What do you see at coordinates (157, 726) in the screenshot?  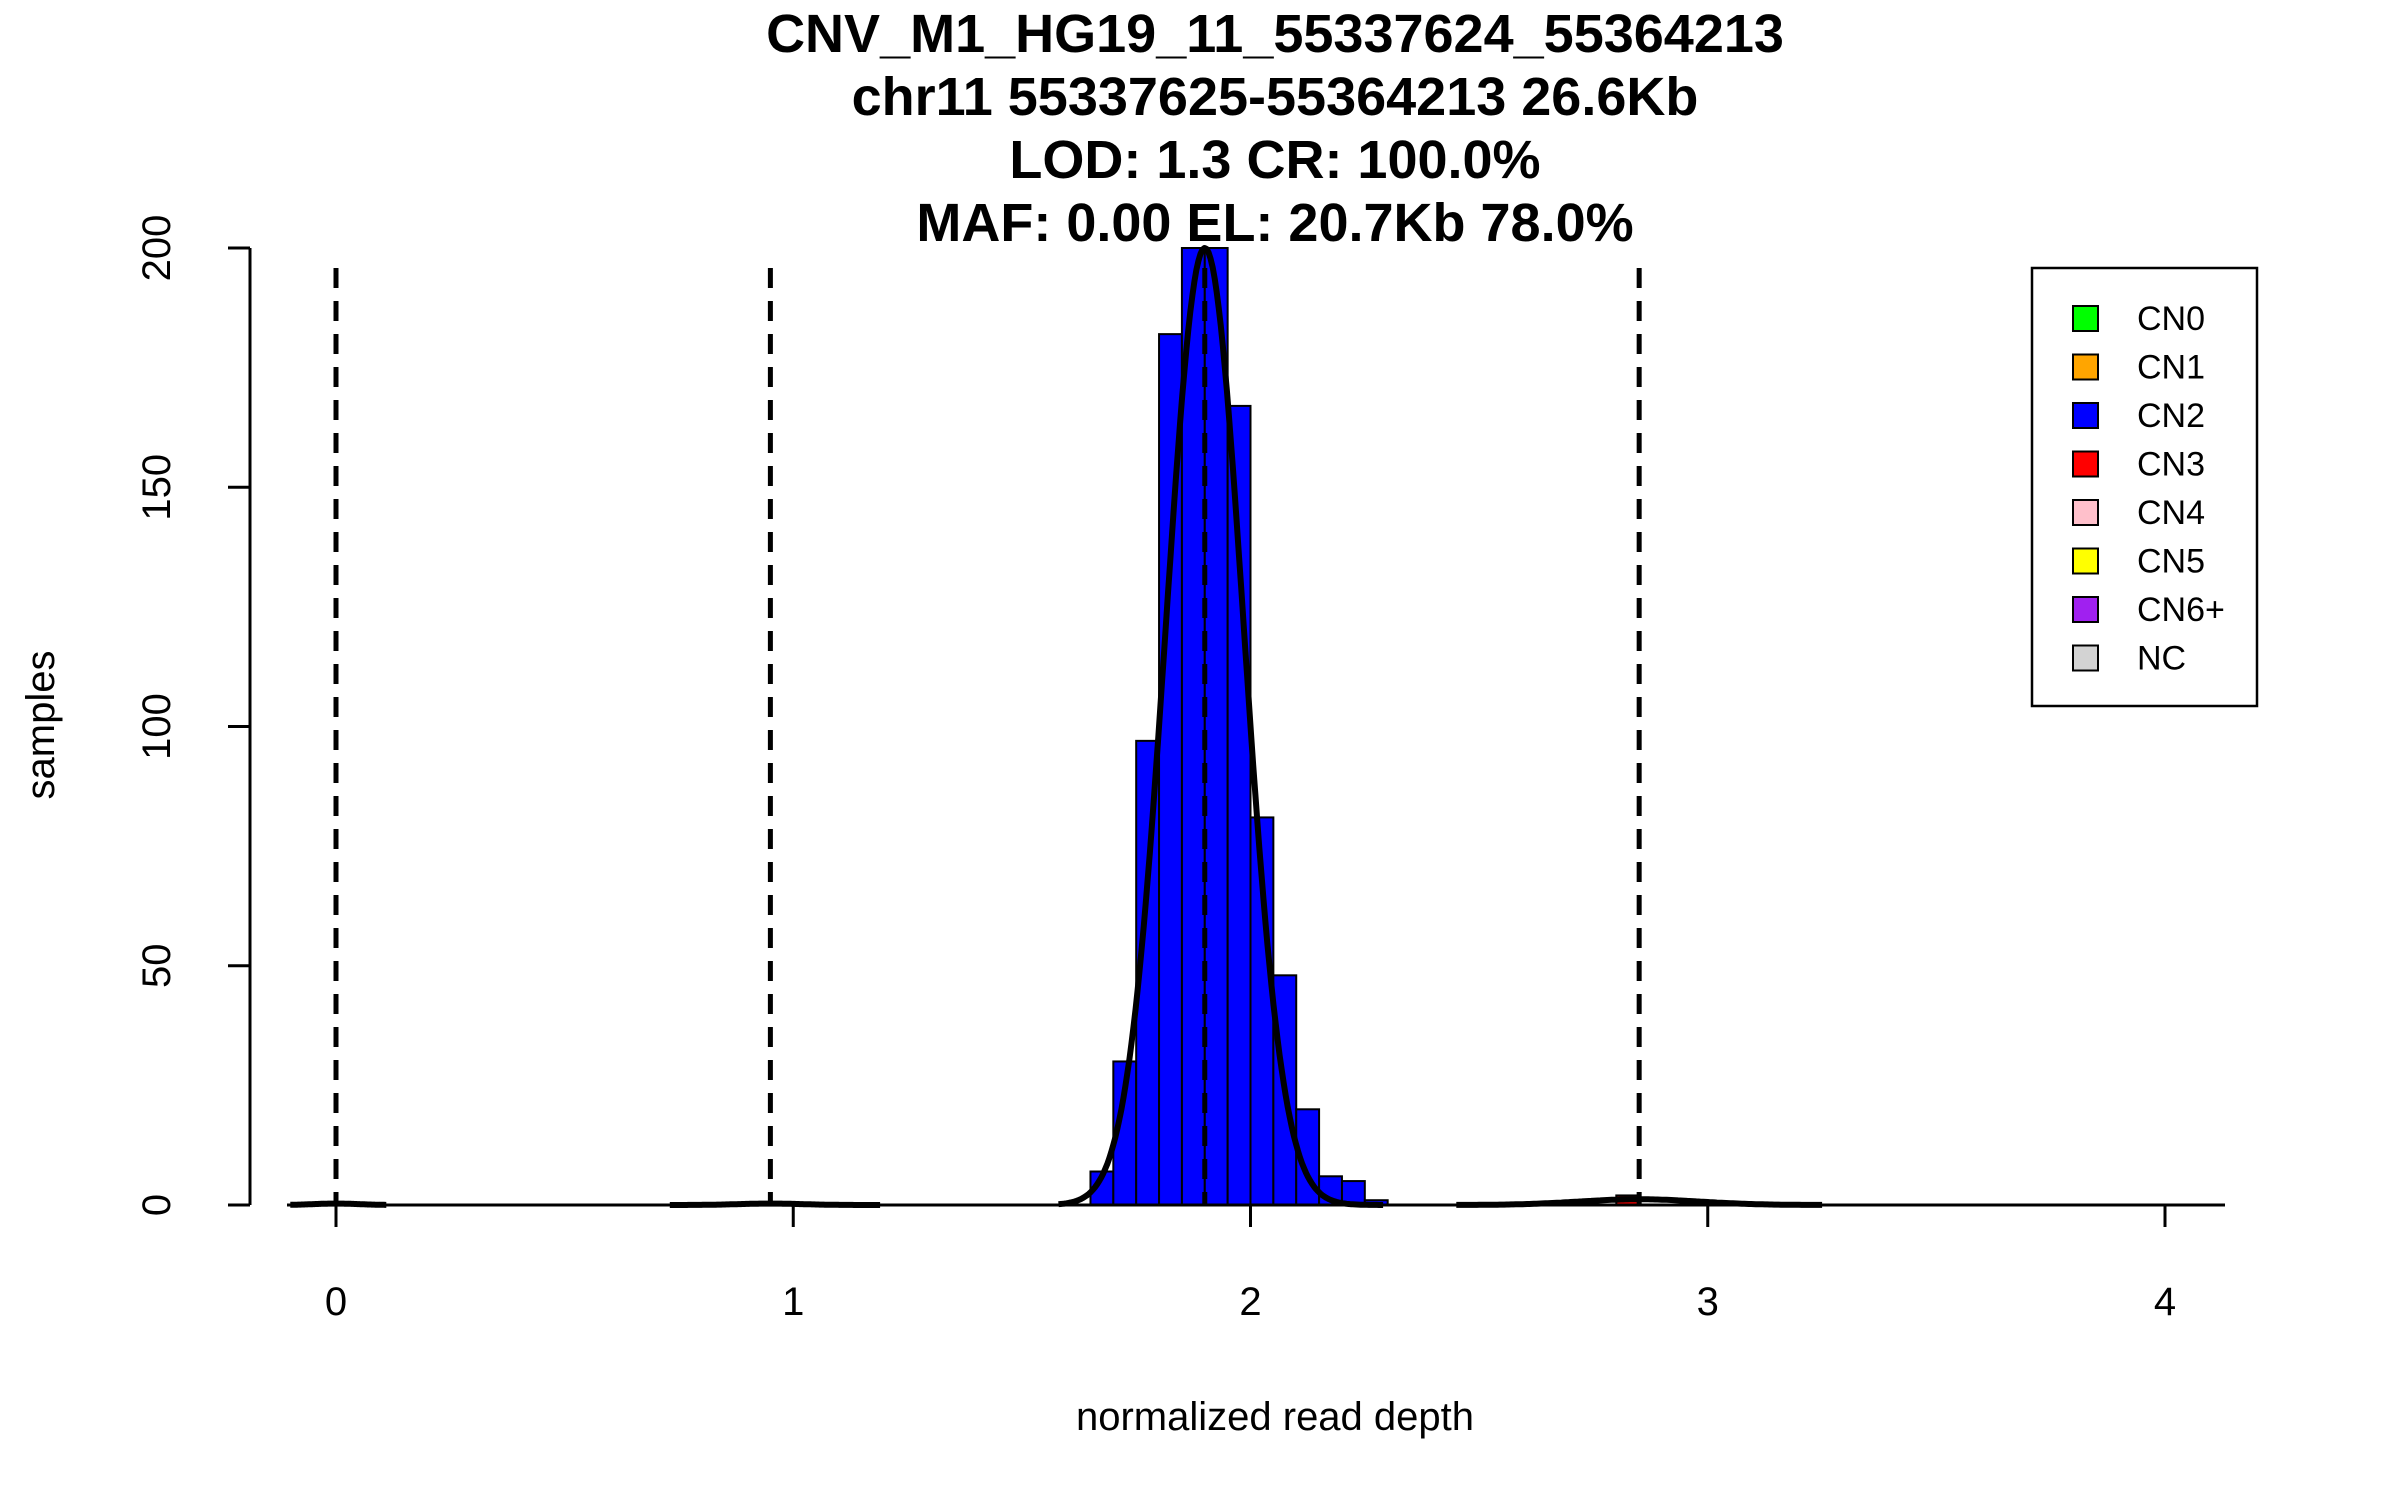 I see `y-tick-label: 100` at bounding box center [157, 726].